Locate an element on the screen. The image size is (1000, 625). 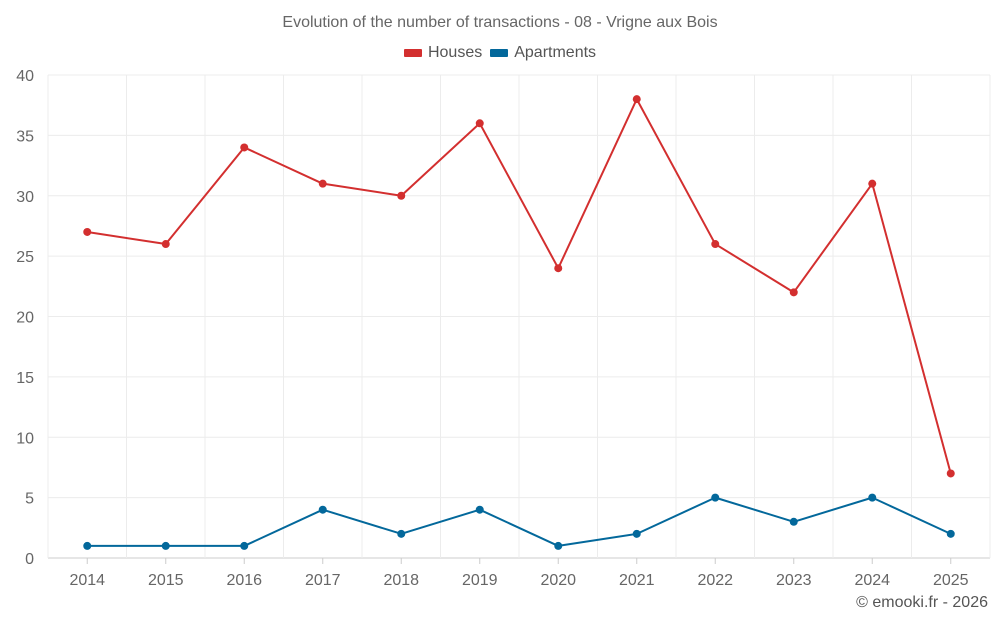
x-tick-label: 2019 is located at coordinates (480, 580).